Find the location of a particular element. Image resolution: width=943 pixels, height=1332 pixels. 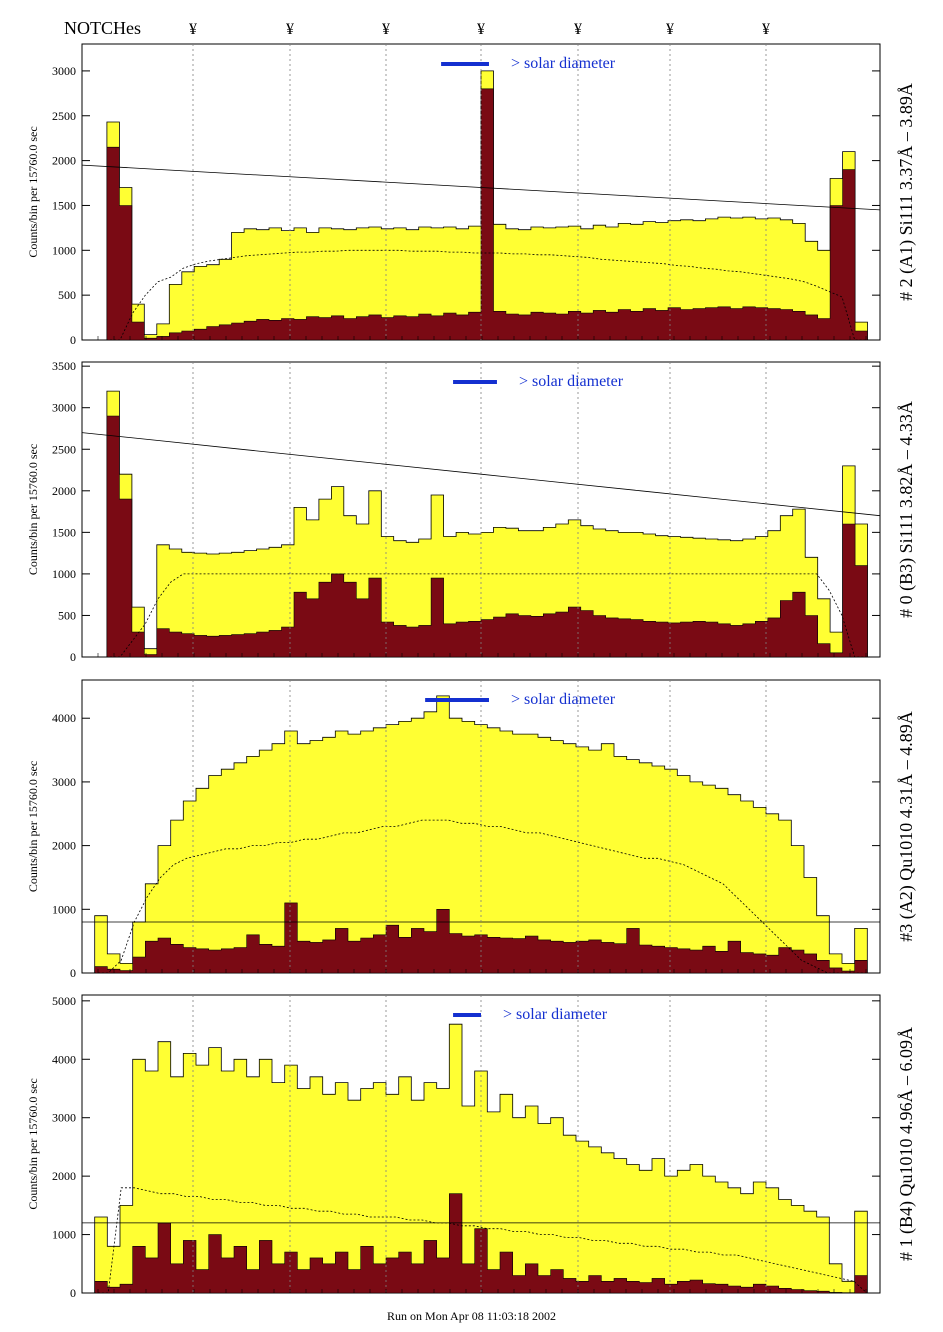

y-tick-label-3-2: 1000 is located at coordinates (64, 909).